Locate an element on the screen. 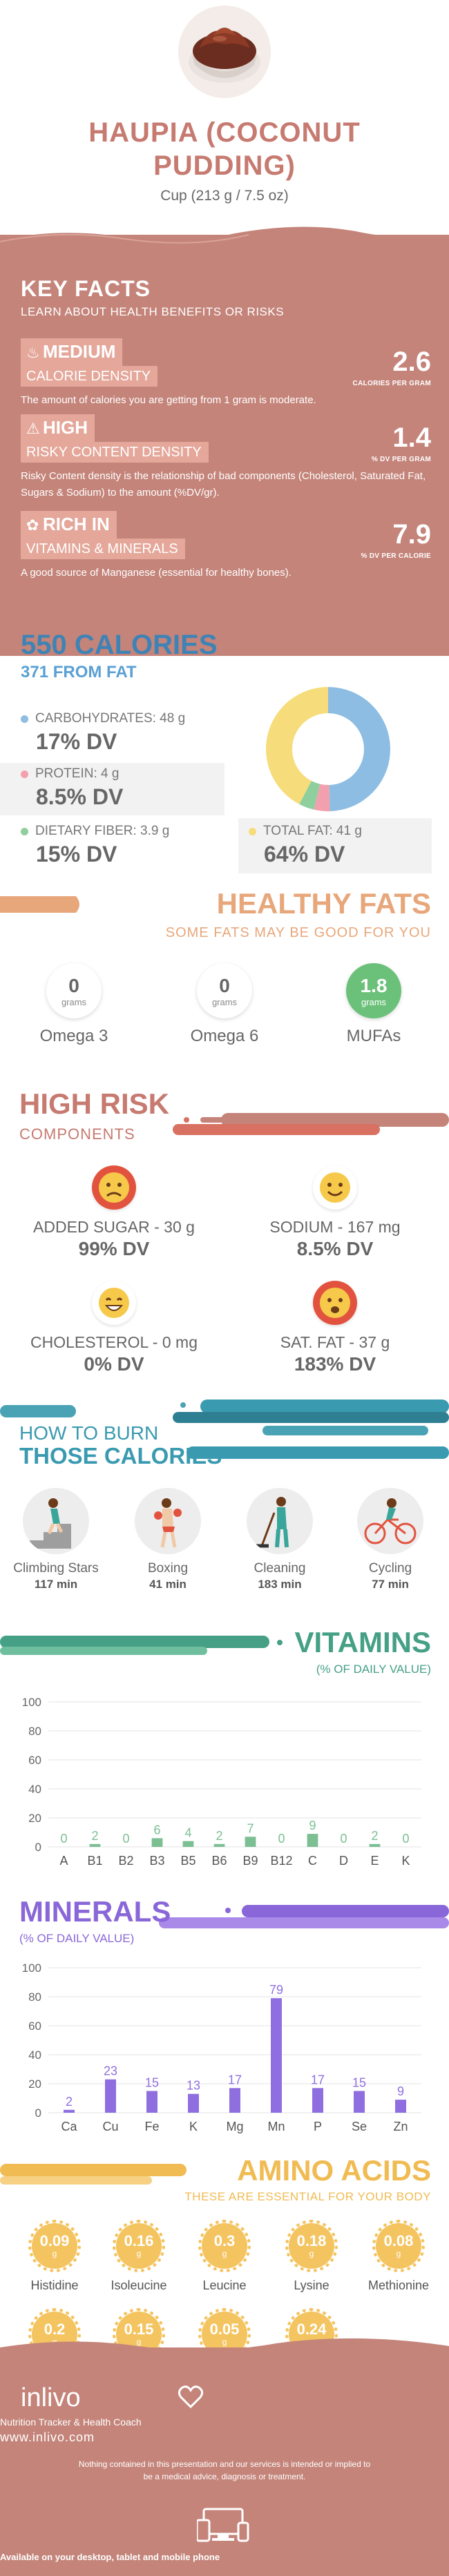 The height and width of the screenshot is (2576, 449). mineral-category-label: Fe is located at coordinates (151, 2126).